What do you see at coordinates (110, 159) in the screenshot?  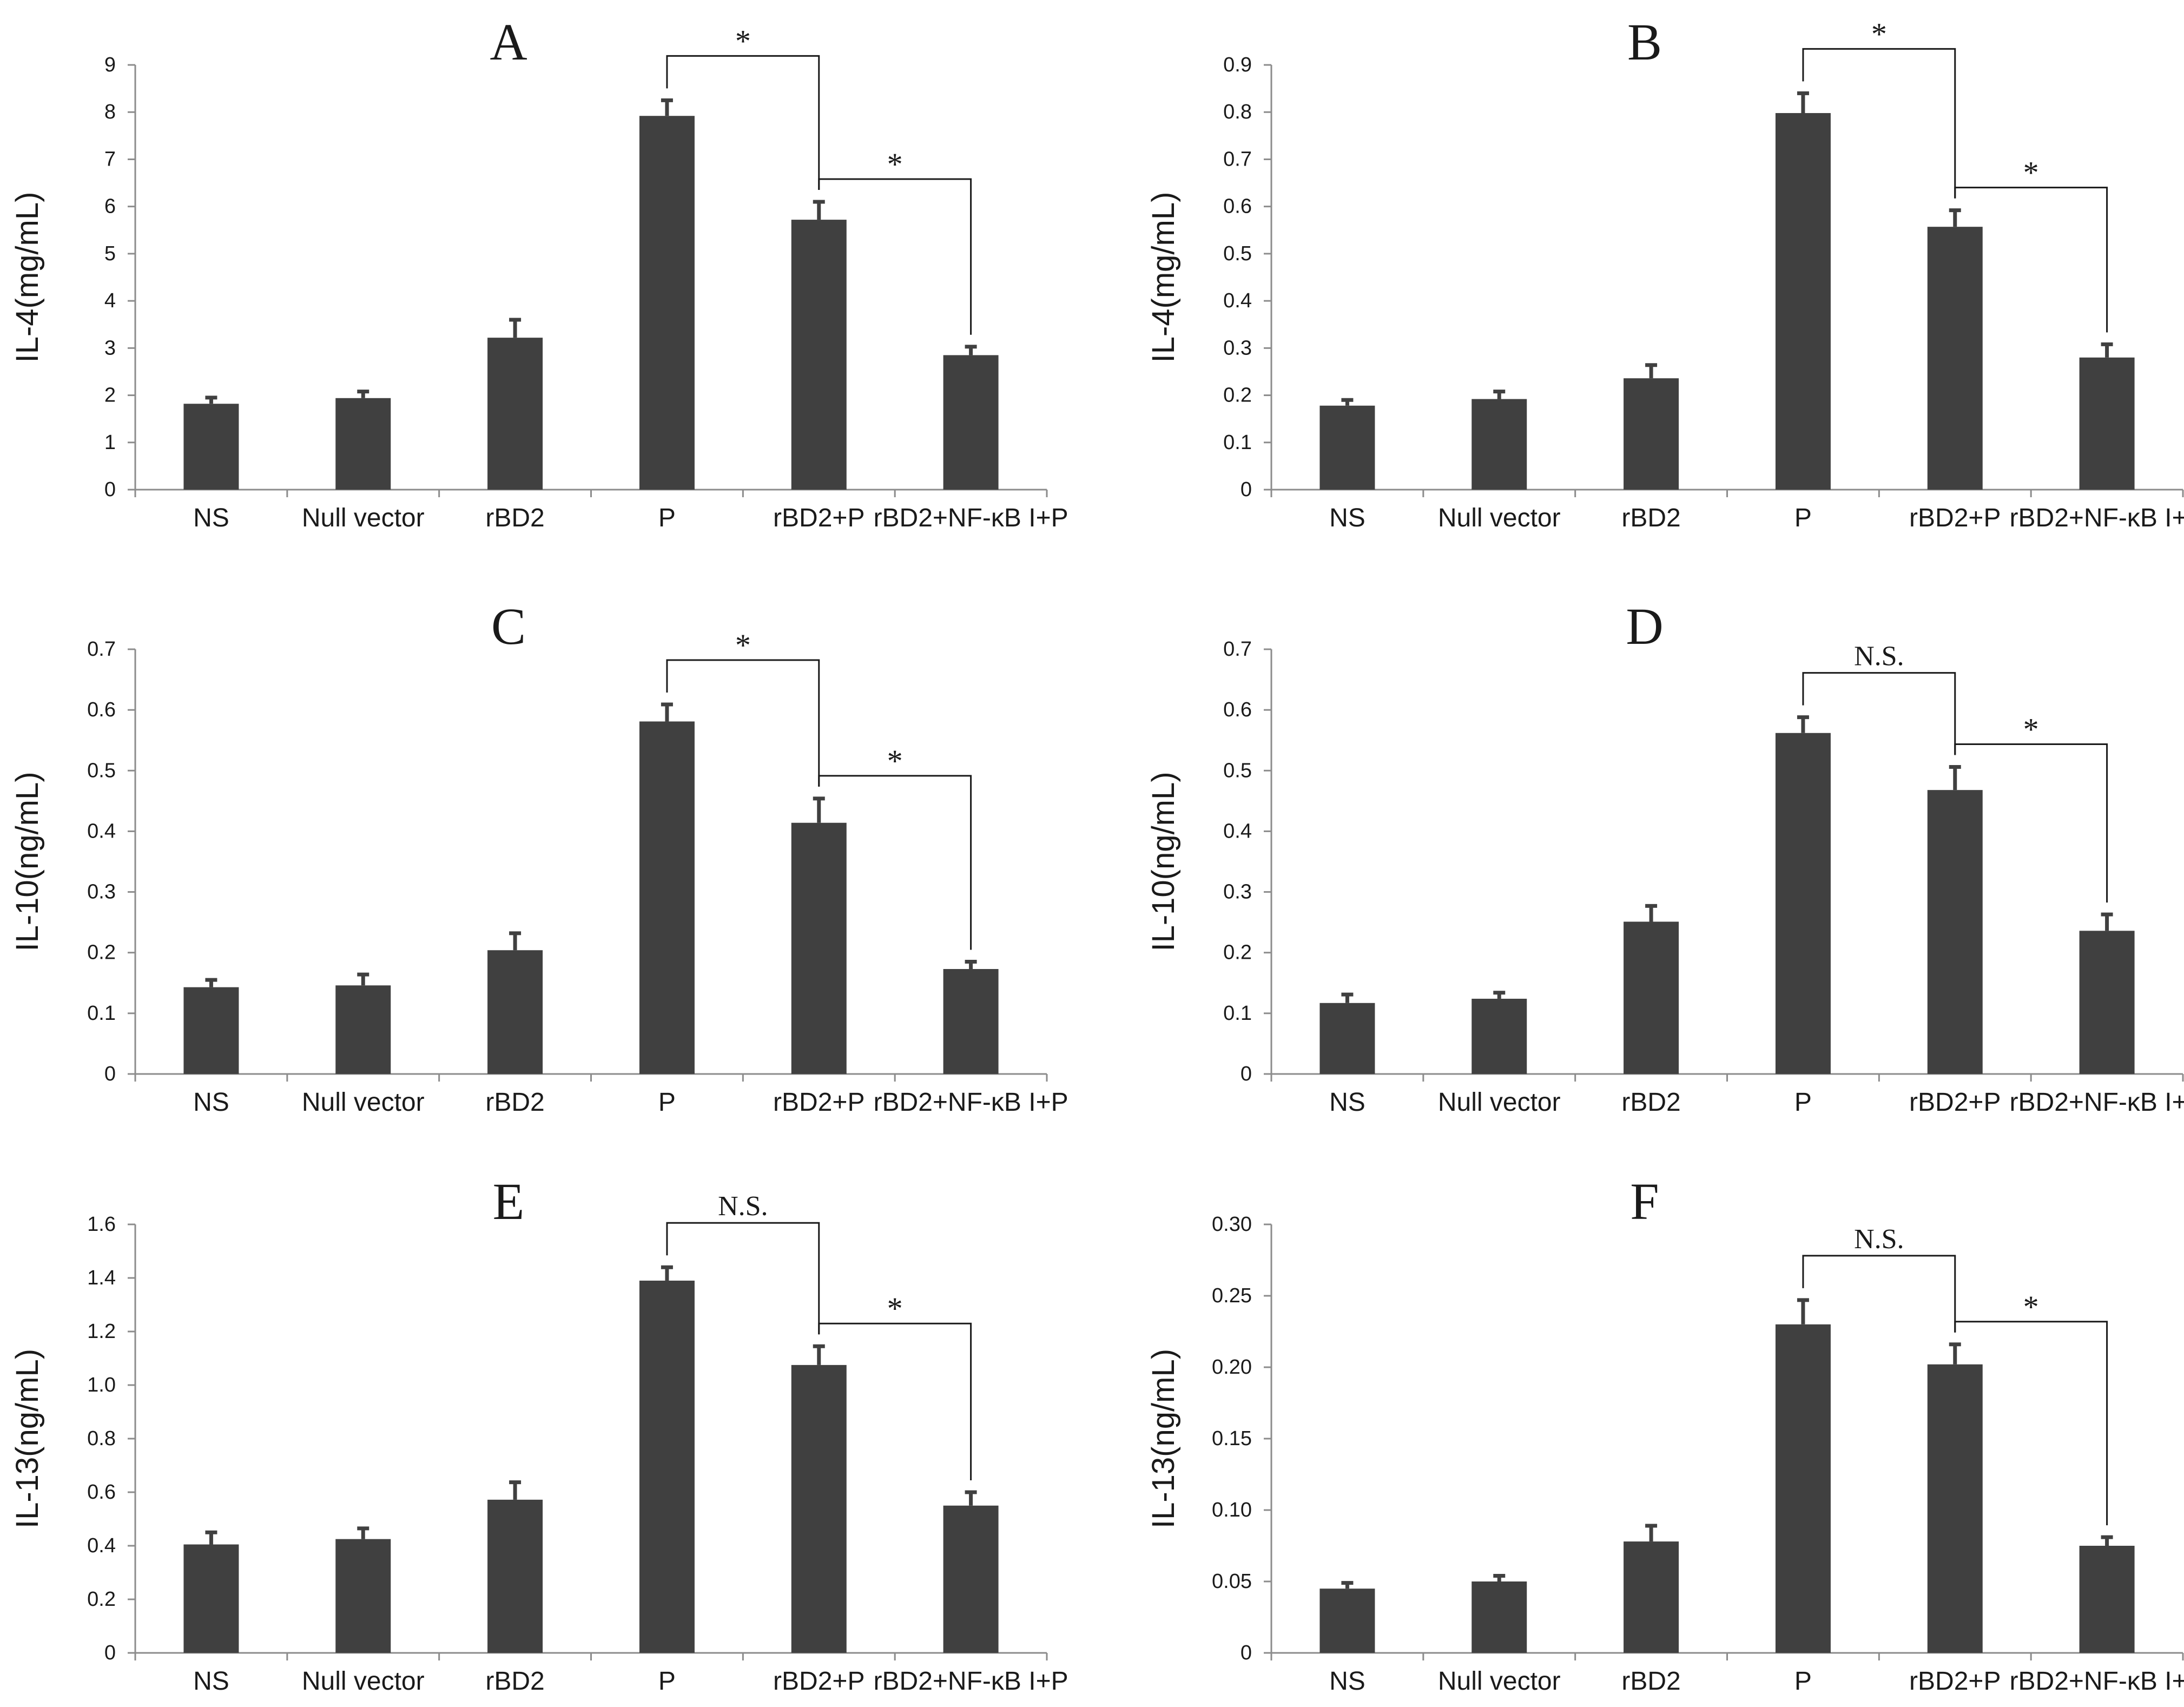 I see `y-tick-label: 7` at bounding box center [110, 159].